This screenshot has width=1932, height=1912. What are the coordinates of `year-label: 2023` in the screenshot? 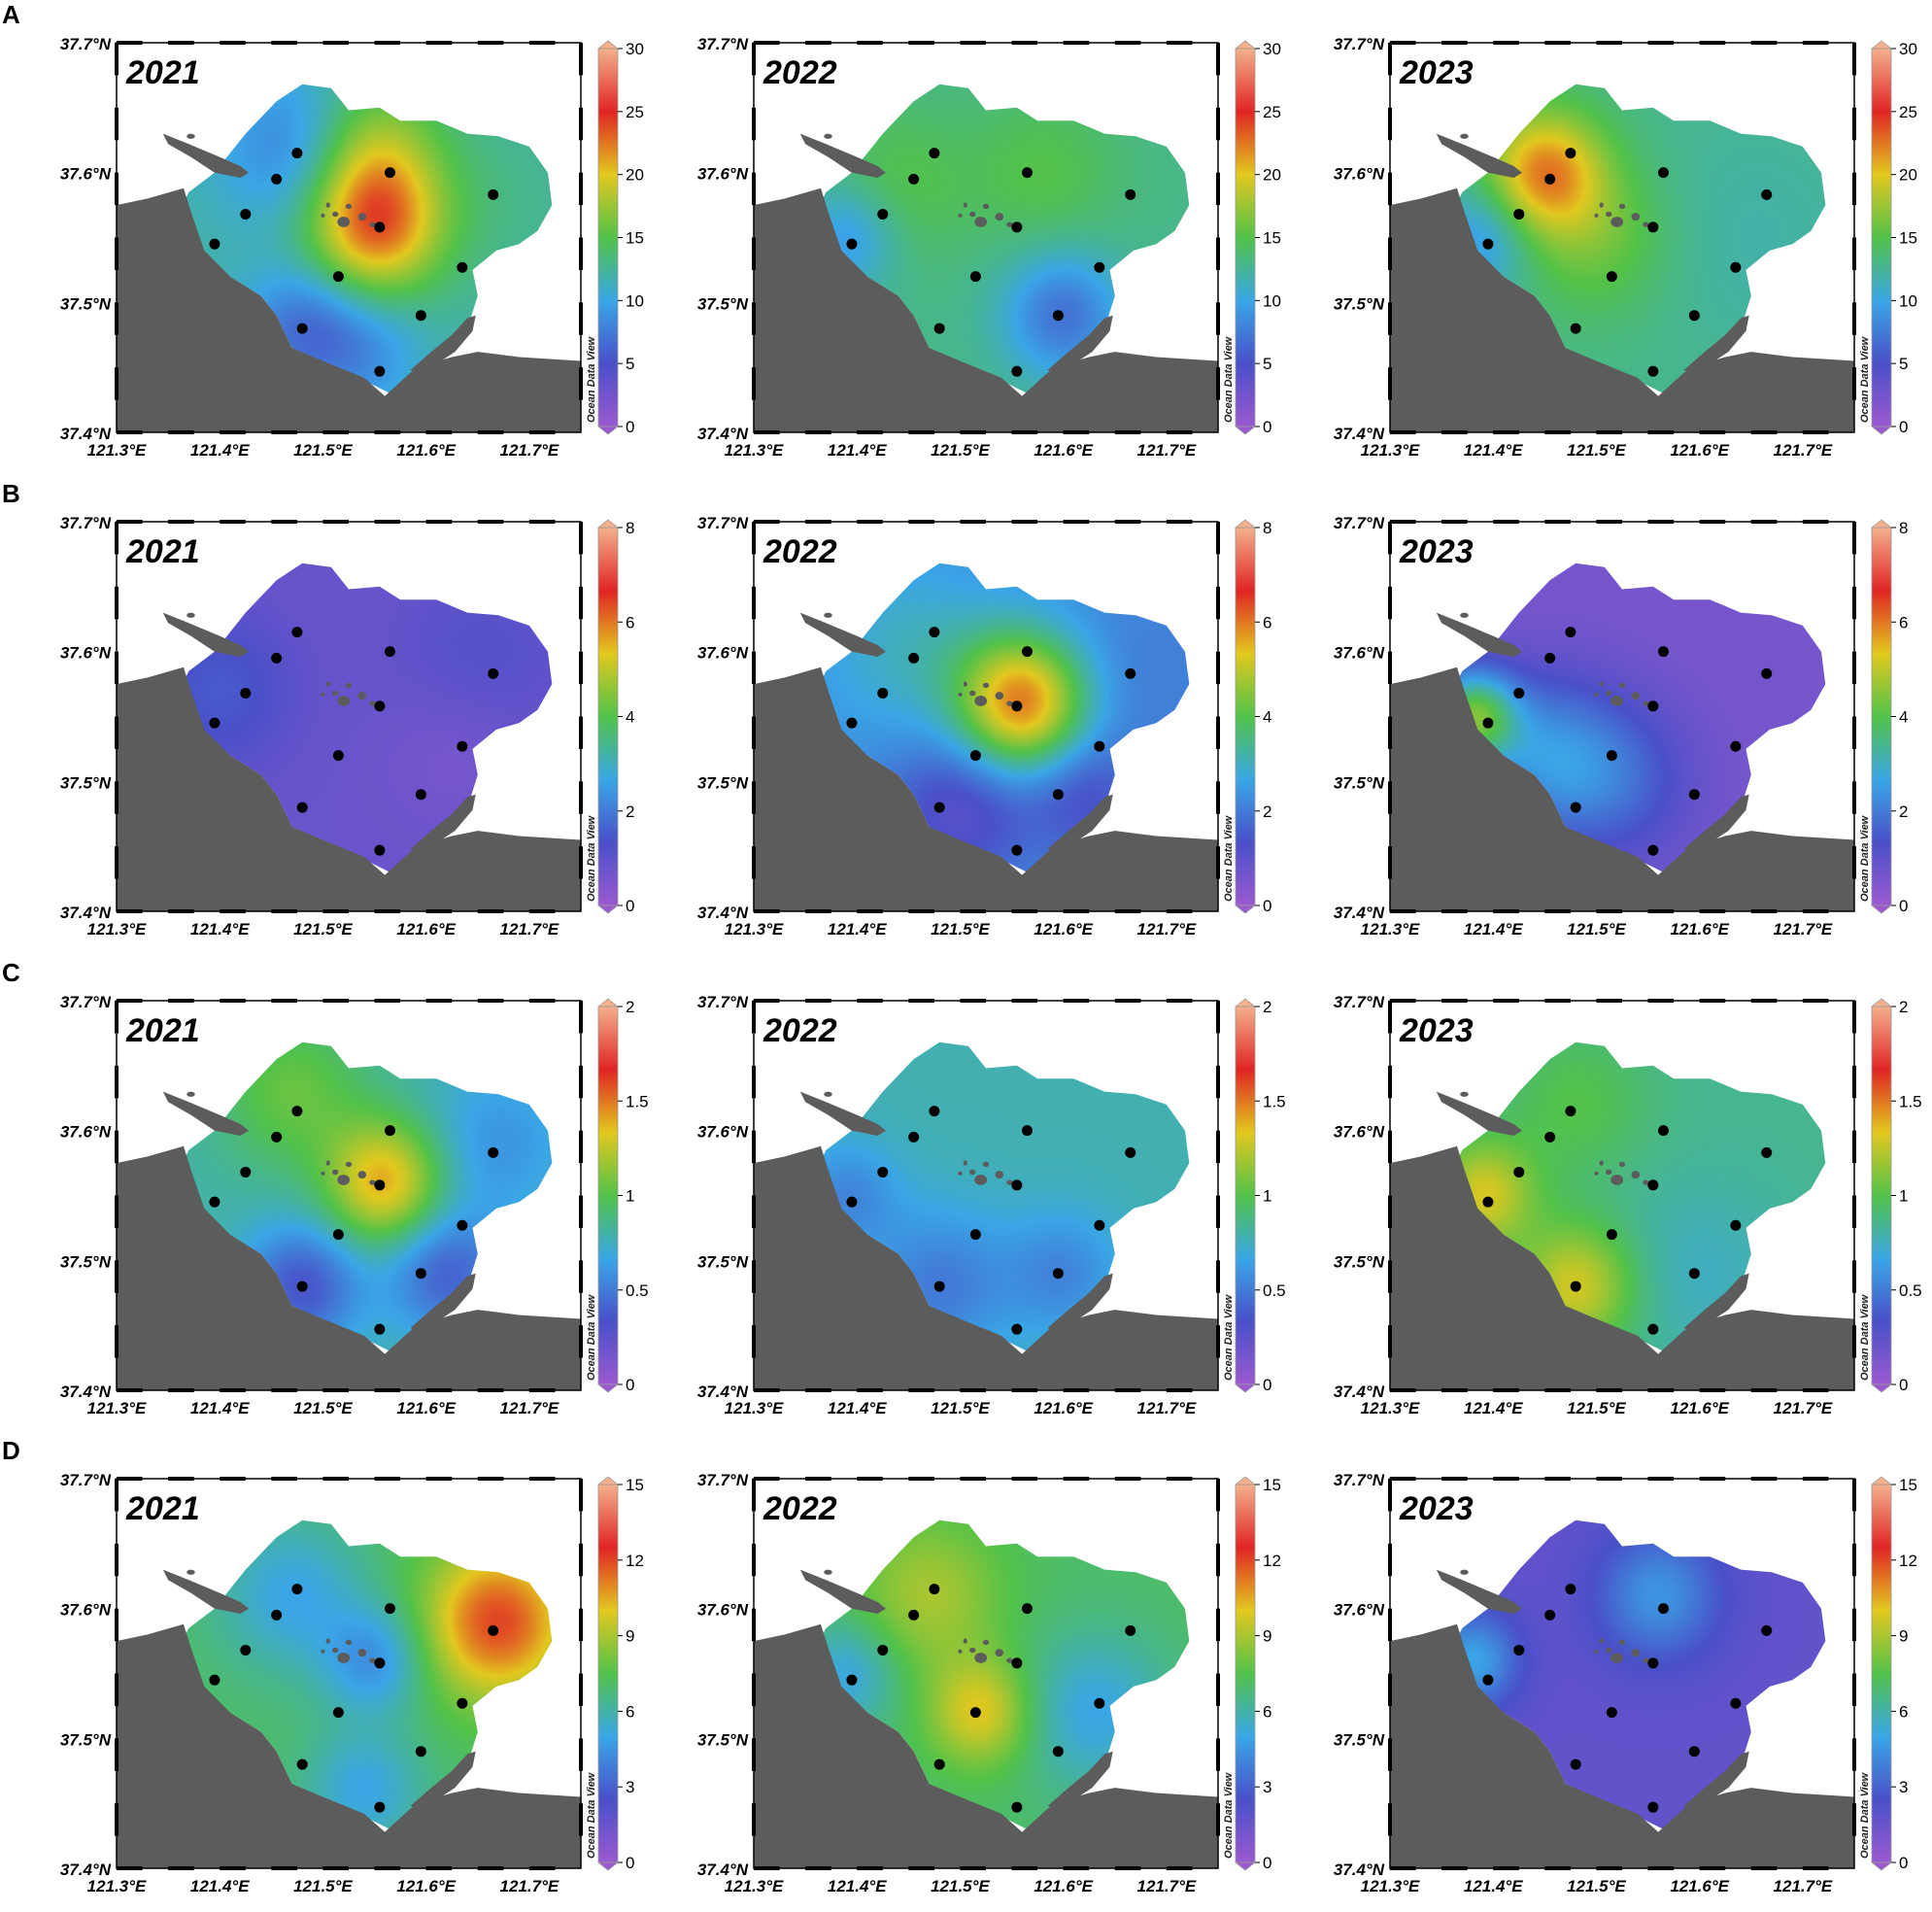 It's located at (1436, 551).